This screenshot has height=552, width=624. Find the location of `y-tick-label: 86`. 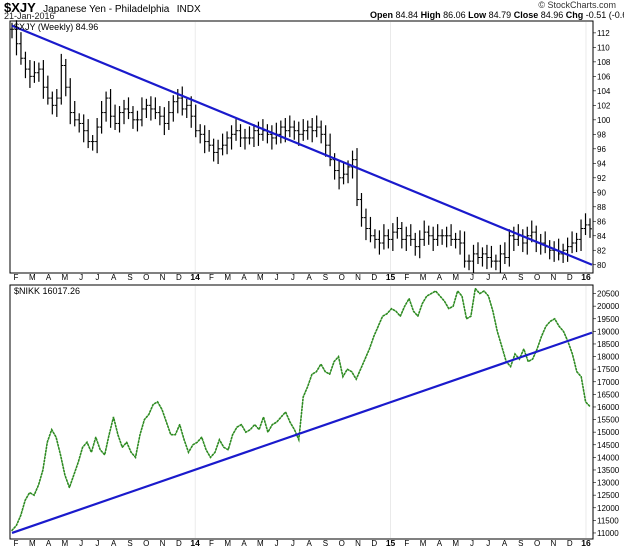

y-tick-label: 86 is located at coordinates (601, 221).